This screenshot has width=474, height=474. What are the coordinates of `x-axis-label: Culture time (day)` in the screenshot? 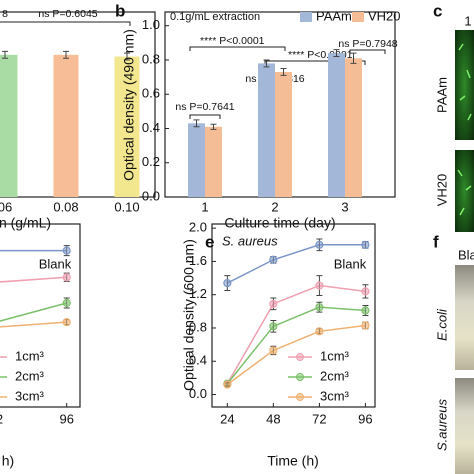 It's located at (279, 223).